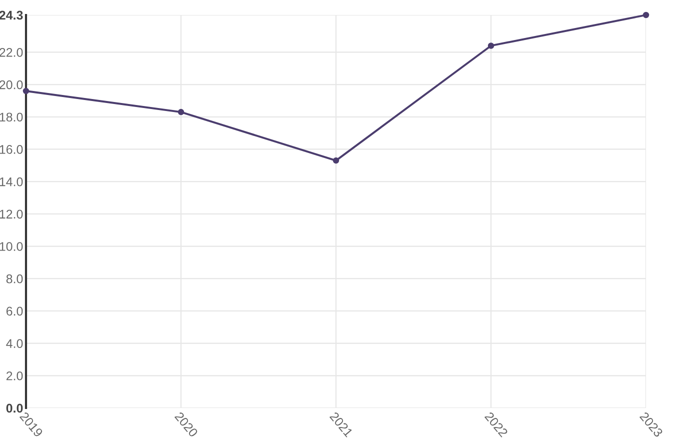 The image size is (675, 441). I want to click on y-tick-label: 20.0, so click(11, 85).